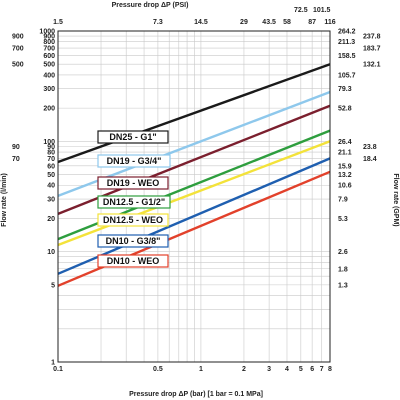 This screenshot has height=400, width=400. What do you see at coordinates (343, 219) in the screenshot?
I see `y2-tick-label: 5.3` at bounding box center [343, 219].